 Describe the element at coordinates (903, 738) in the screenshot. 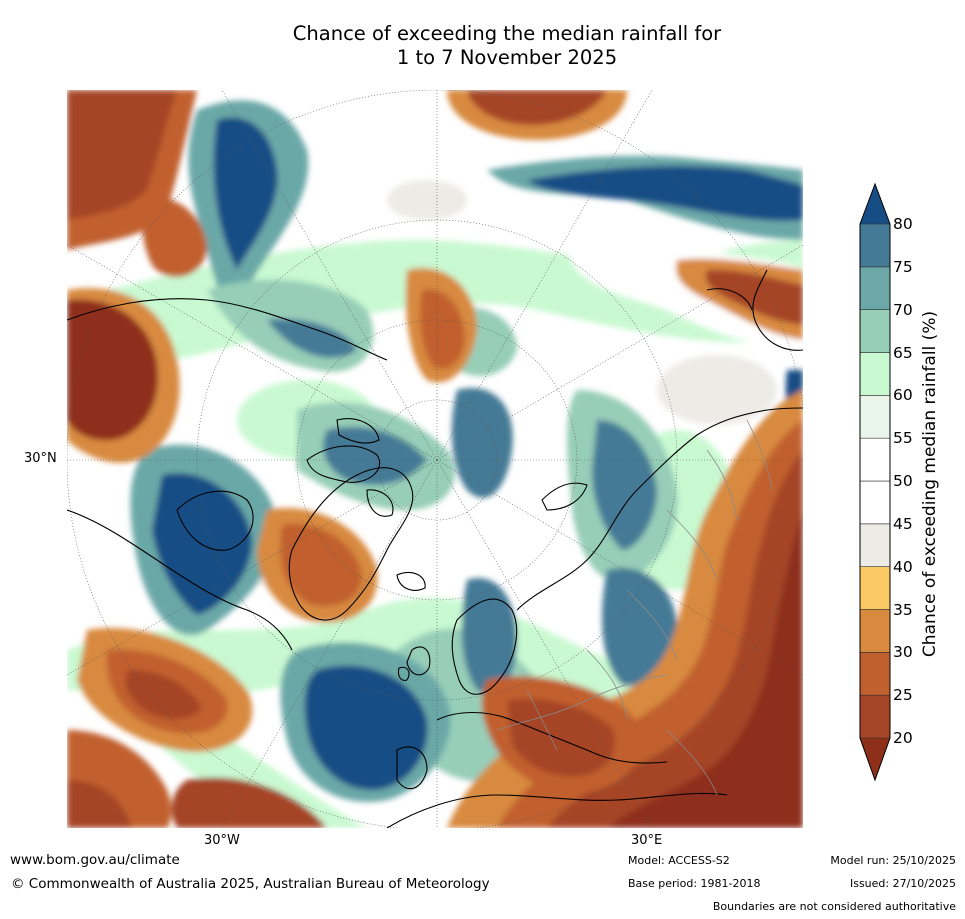

I see `colorbar-tick-20: 20` at that location.